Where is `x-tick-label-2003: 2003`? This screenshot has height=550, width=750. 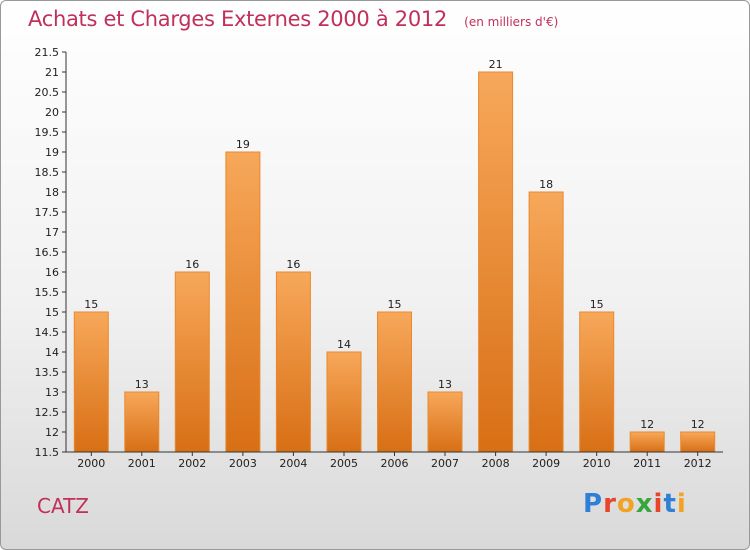
x-tick-label-2003: 2003 is located at coordinates (243, 463).